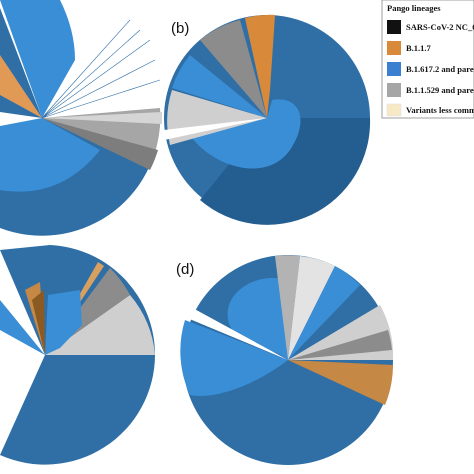 The width and height of the screenshot is (474, 474). I want to click on panel-d-label: (d), so click(185, 269).